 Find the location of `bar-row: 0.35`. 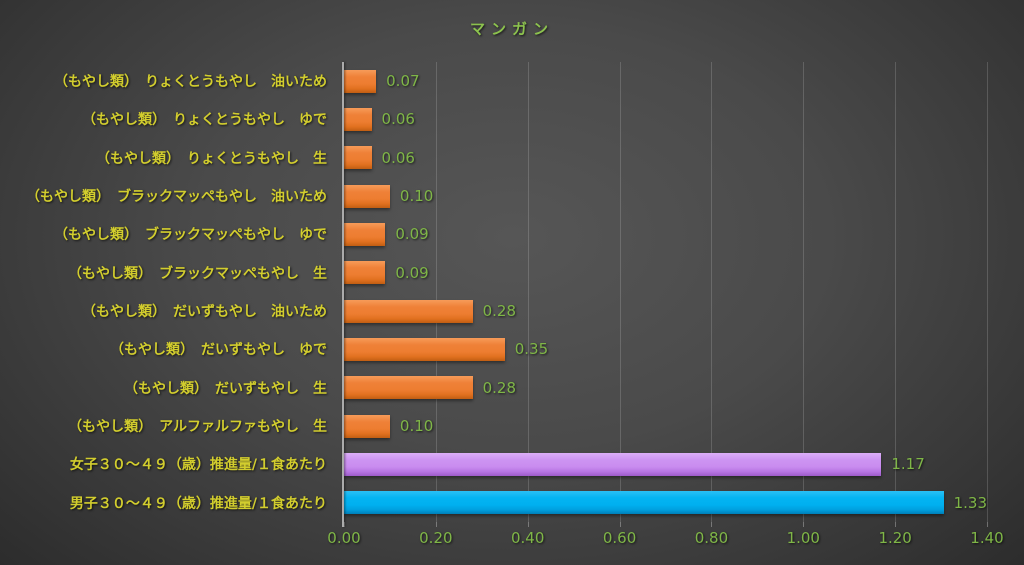

bar-row: 0.35 is located at coordinates (665, 349).